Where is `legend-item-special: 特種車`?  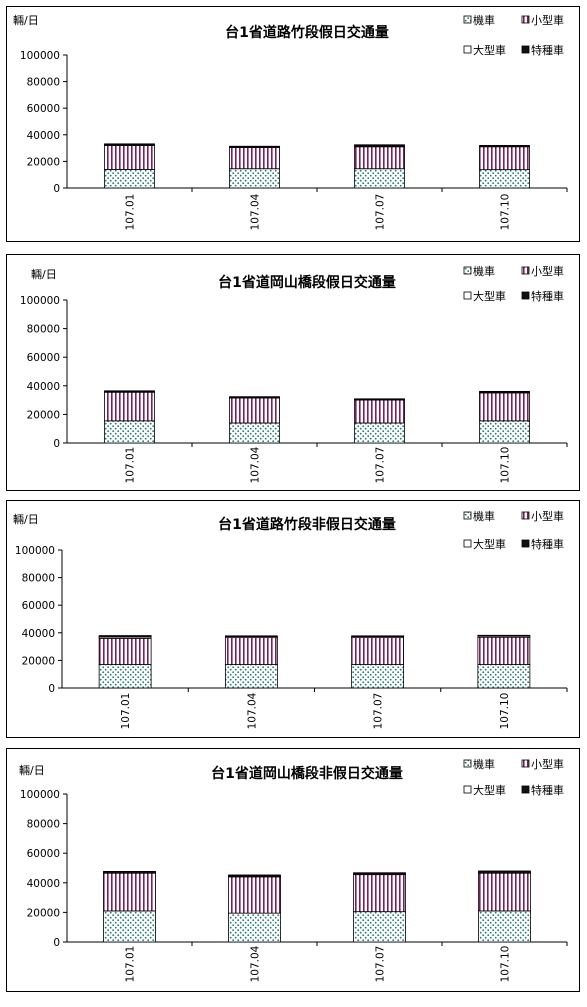
legend-item-special: 特種車 is located at coordinates (542, 544).